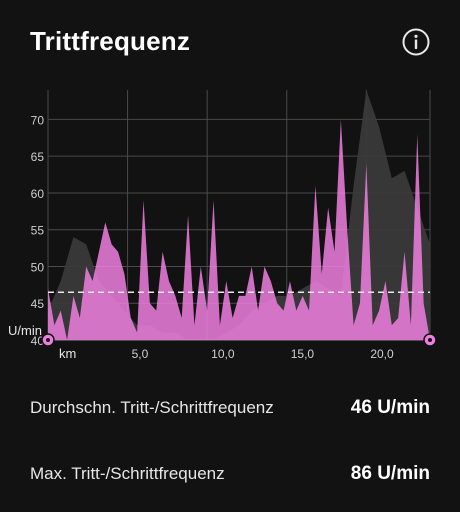 This screenshot has height=512, width=460. What do you see at coordinates (416, 42) in the screenshot?
I see `info-icon` at bounding box center [416, 42].